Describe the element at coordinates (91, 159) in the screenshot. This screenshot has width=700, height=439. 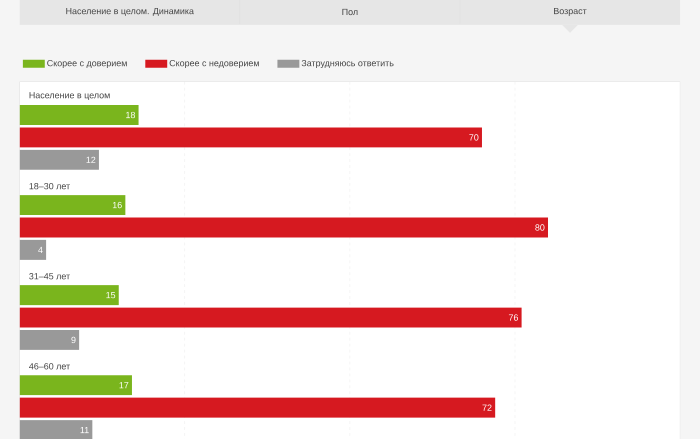
I see `data-label: 12` at that location.